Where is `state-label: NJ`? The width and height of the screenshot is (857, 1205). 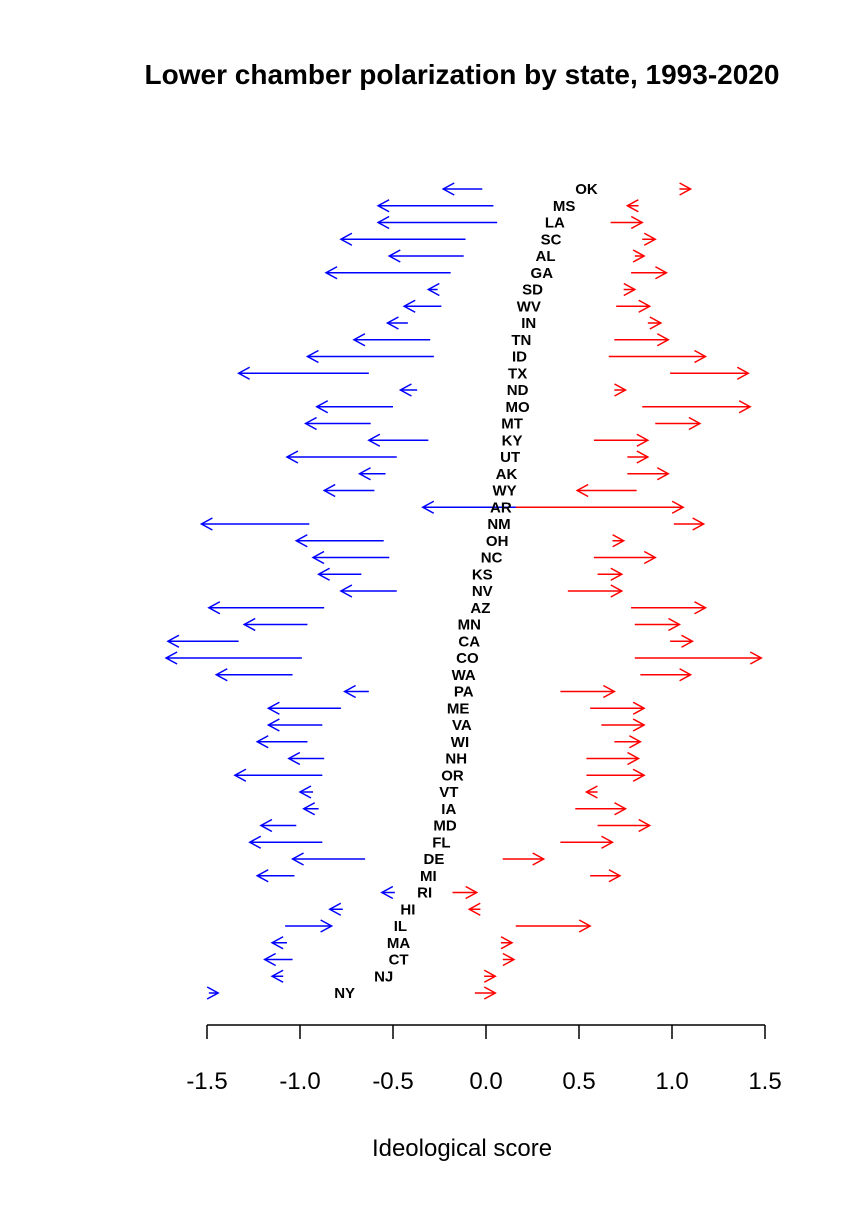 state-label: NJ is located at coordinates (383, 976).